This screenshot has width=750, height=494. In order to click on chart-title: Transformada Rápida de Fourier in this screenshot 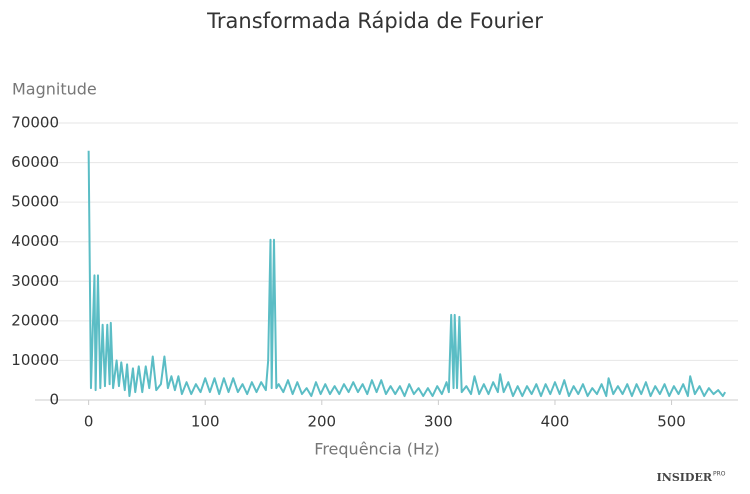, I will do `click(374, 21)`.